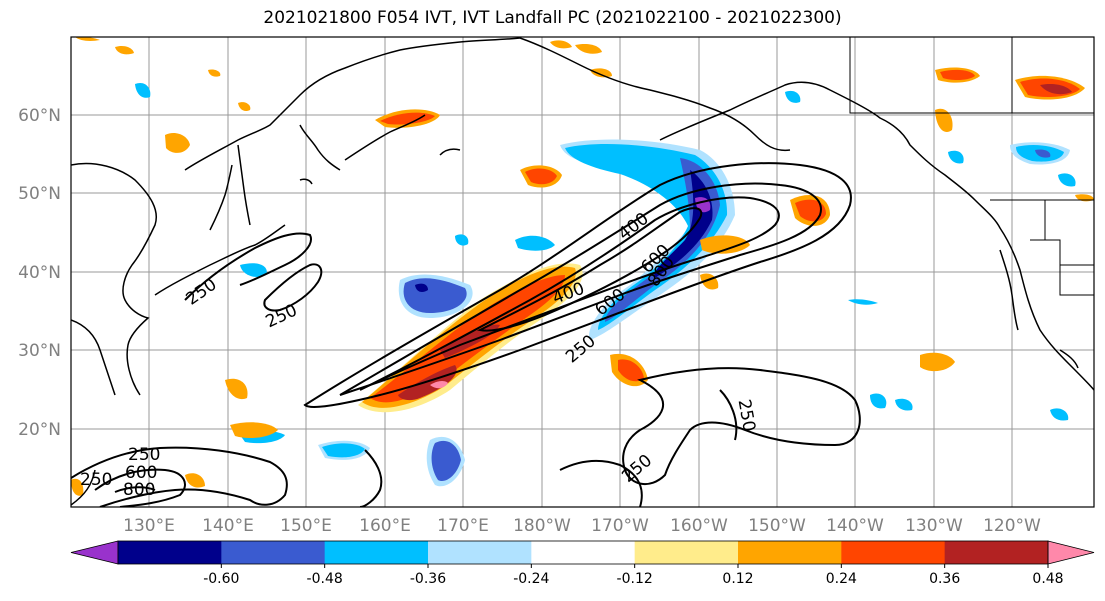  What do you see at coordinates (39, 194) in the screenshot?
I see `lat-label-50n: 50°N` at bounding box center [39, 194].